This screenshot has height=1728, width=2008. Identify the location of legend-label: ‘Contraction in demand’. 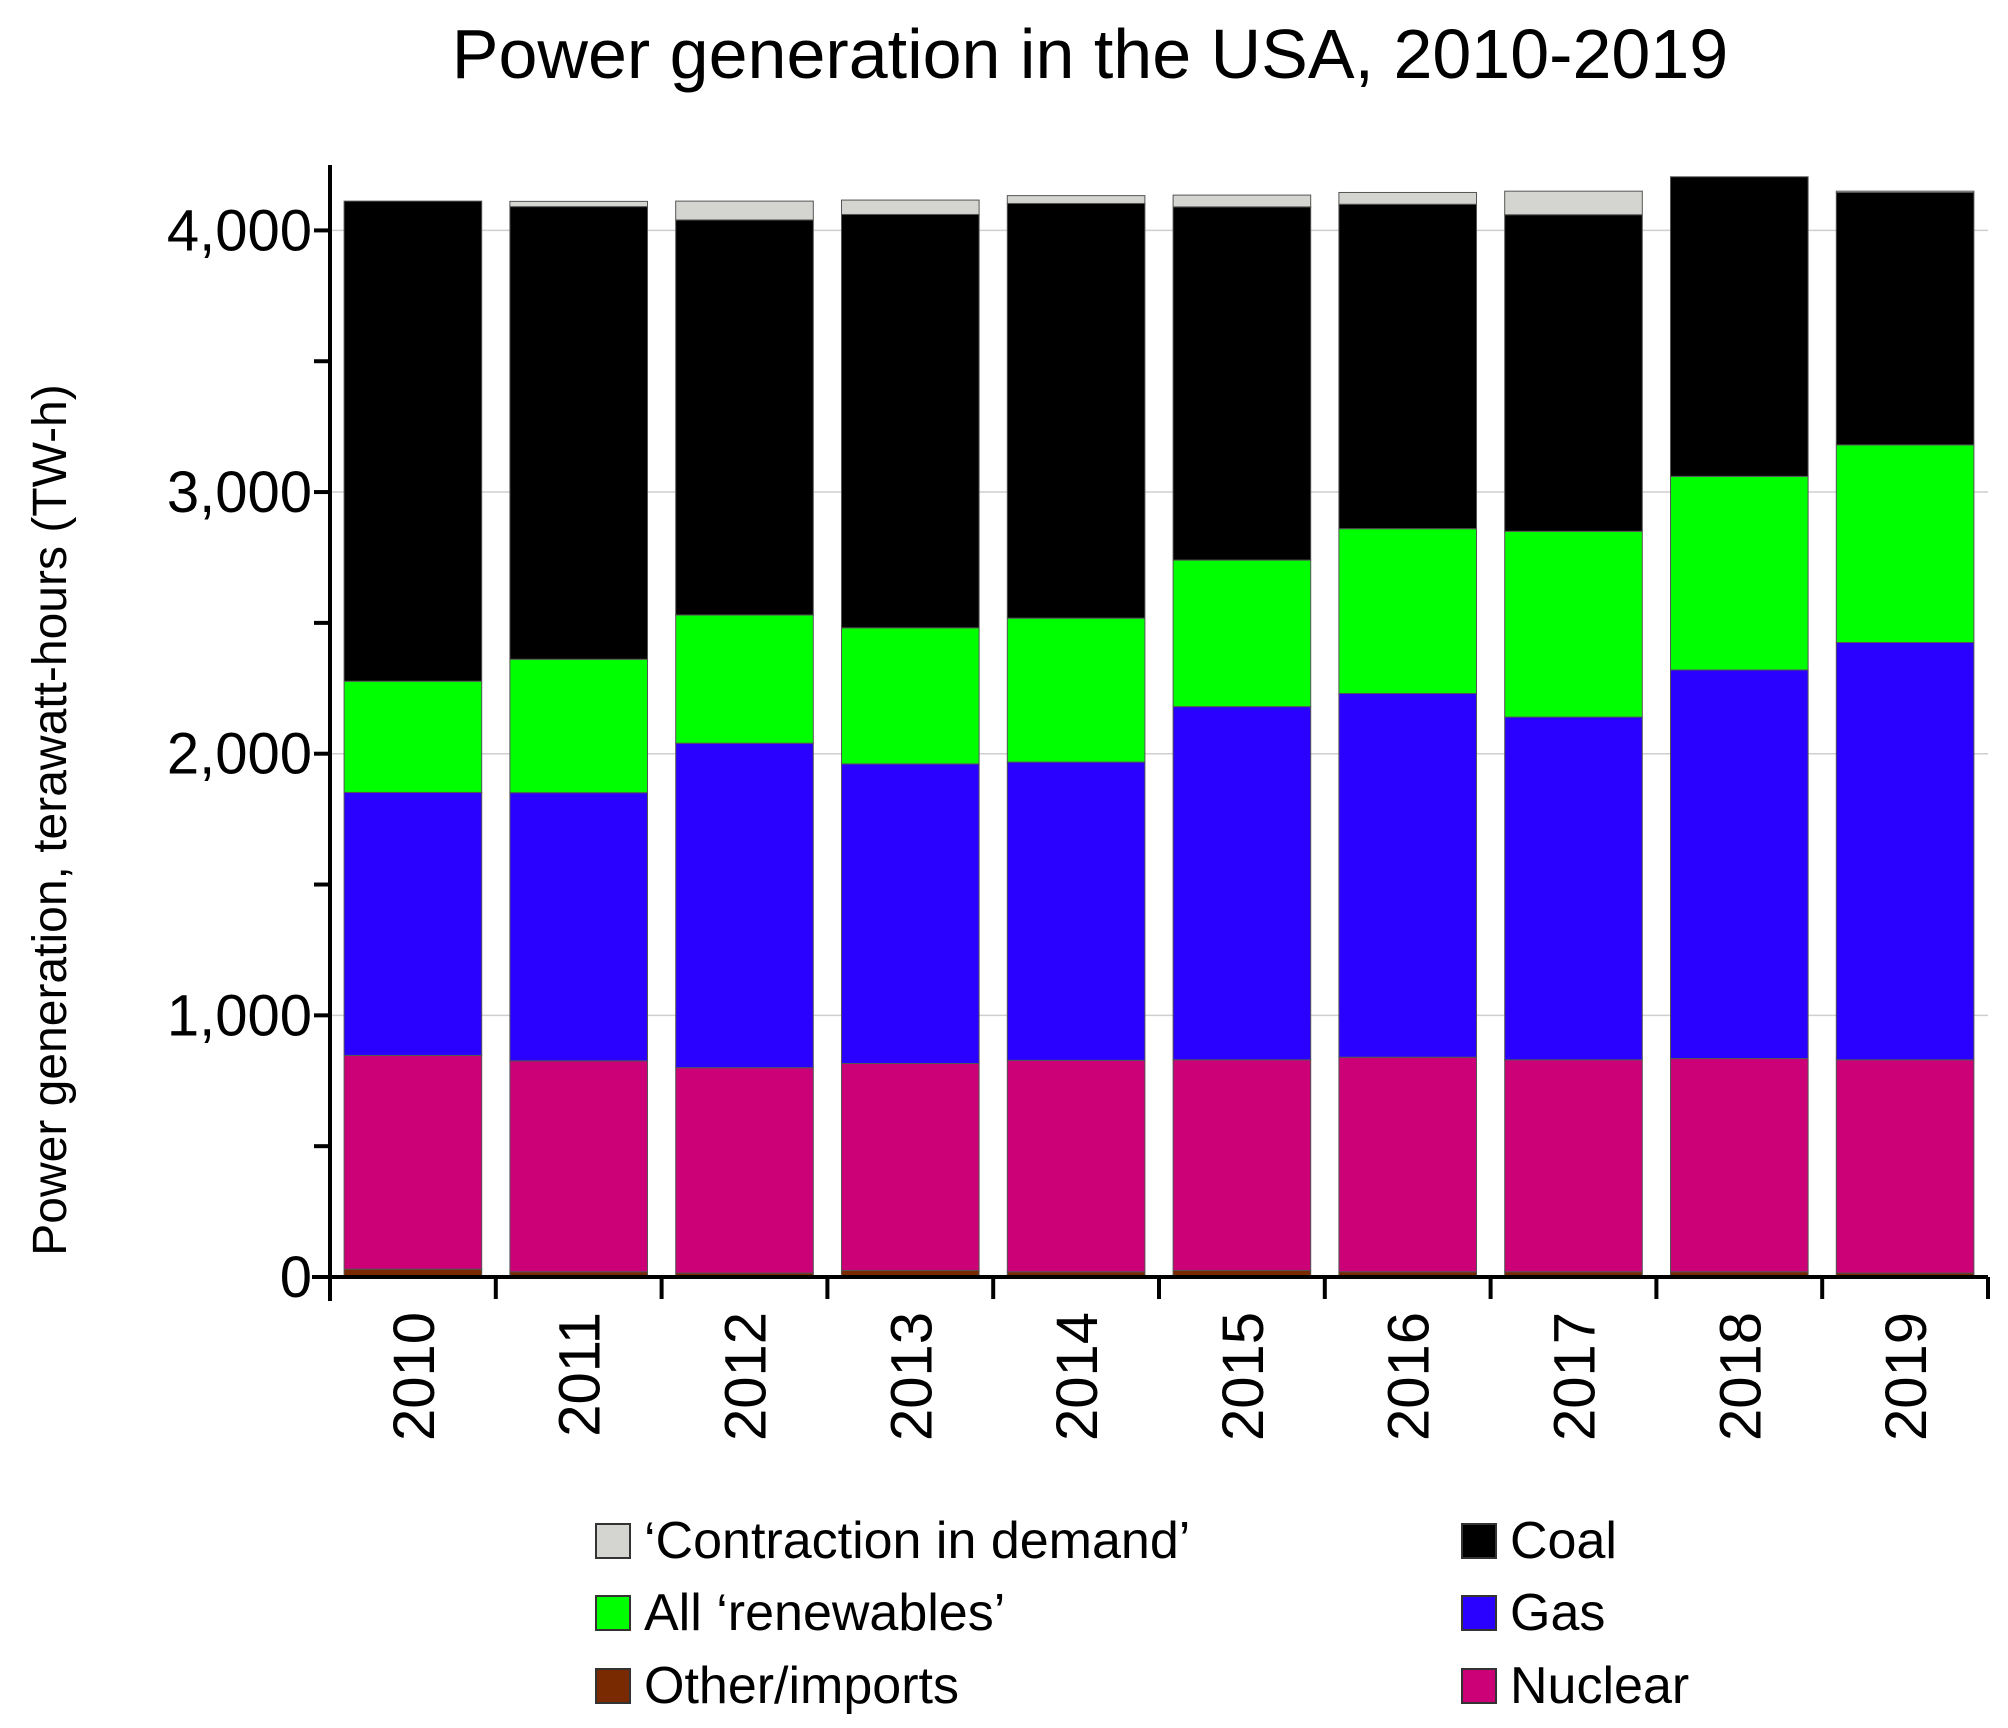
(917, 1541).